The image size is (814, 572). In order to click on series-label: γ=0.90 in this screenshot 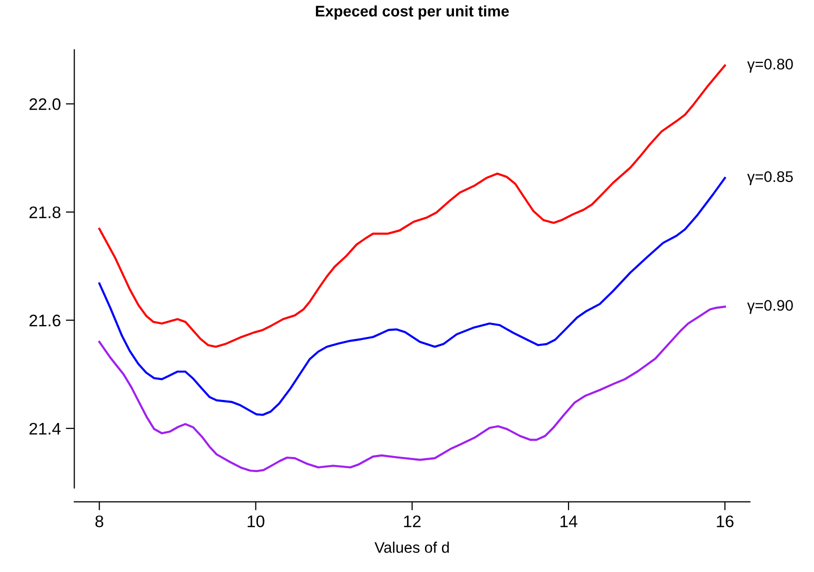, I will do `click(770, 307)`.